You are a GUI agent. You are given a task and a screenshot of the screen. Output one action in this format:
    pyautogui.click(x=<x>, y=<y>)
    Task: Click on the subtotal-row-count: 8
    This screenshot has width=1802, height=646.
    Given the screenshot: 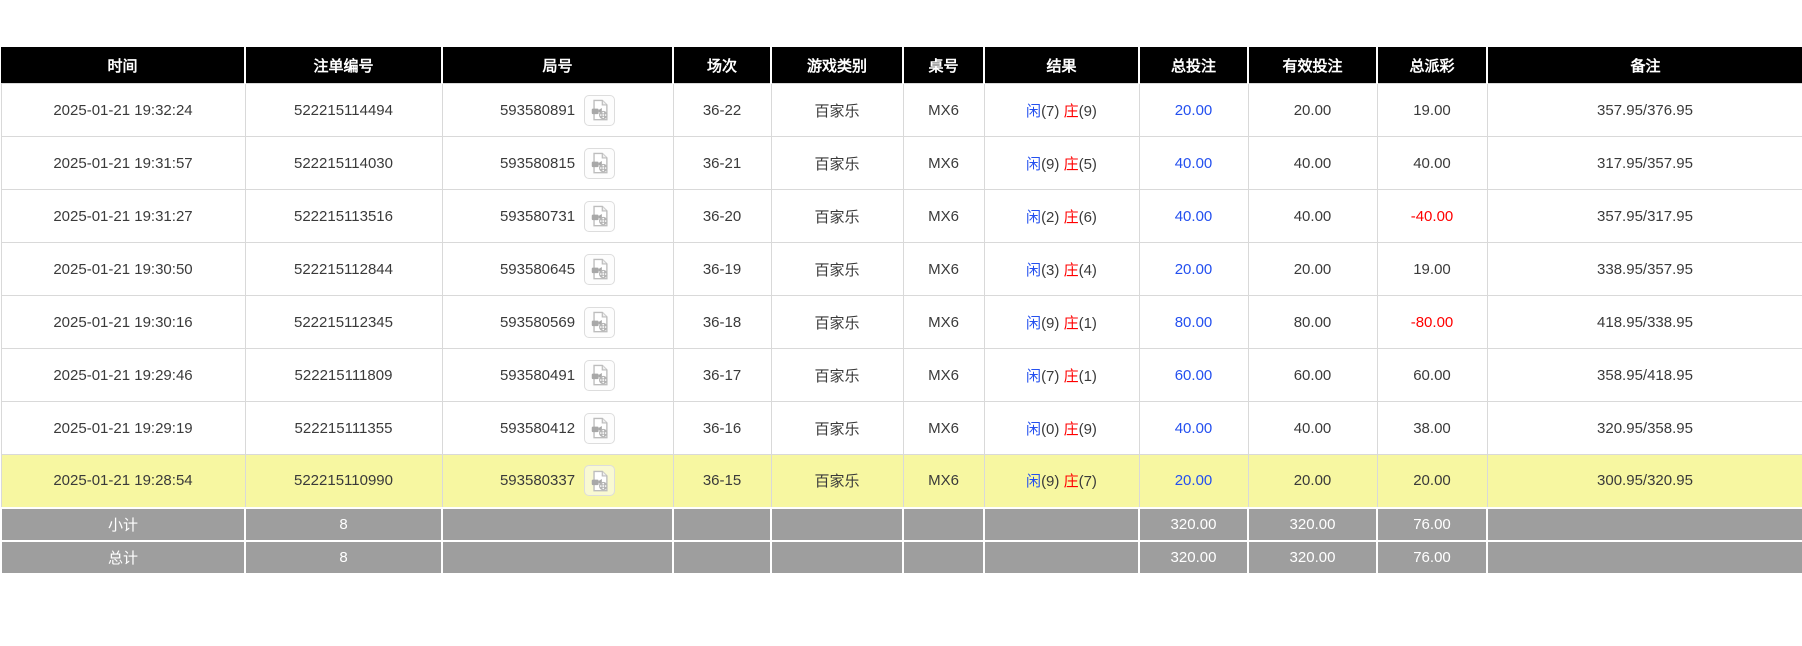 What is the action you would take?
    pyautogui.click(x=343, y=524)
    